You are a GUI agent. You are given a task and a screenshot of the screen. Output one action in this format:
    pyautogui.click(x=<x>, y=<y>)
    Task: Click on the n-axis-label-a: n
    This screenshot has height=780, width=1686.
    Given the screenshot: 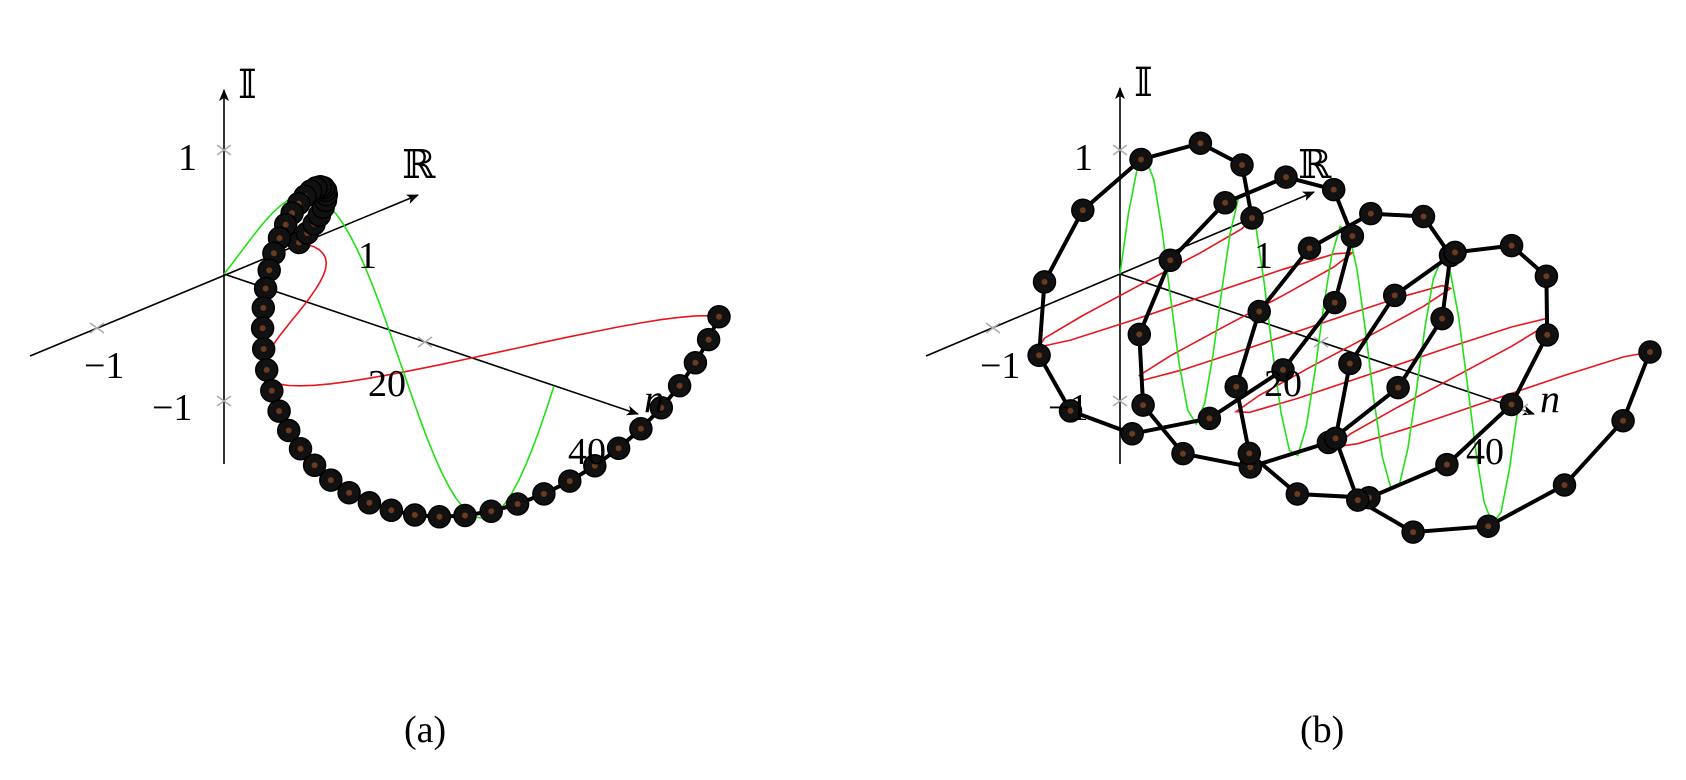 What is the action you would take?
    pyautogui.click(x=654, y=398)
    